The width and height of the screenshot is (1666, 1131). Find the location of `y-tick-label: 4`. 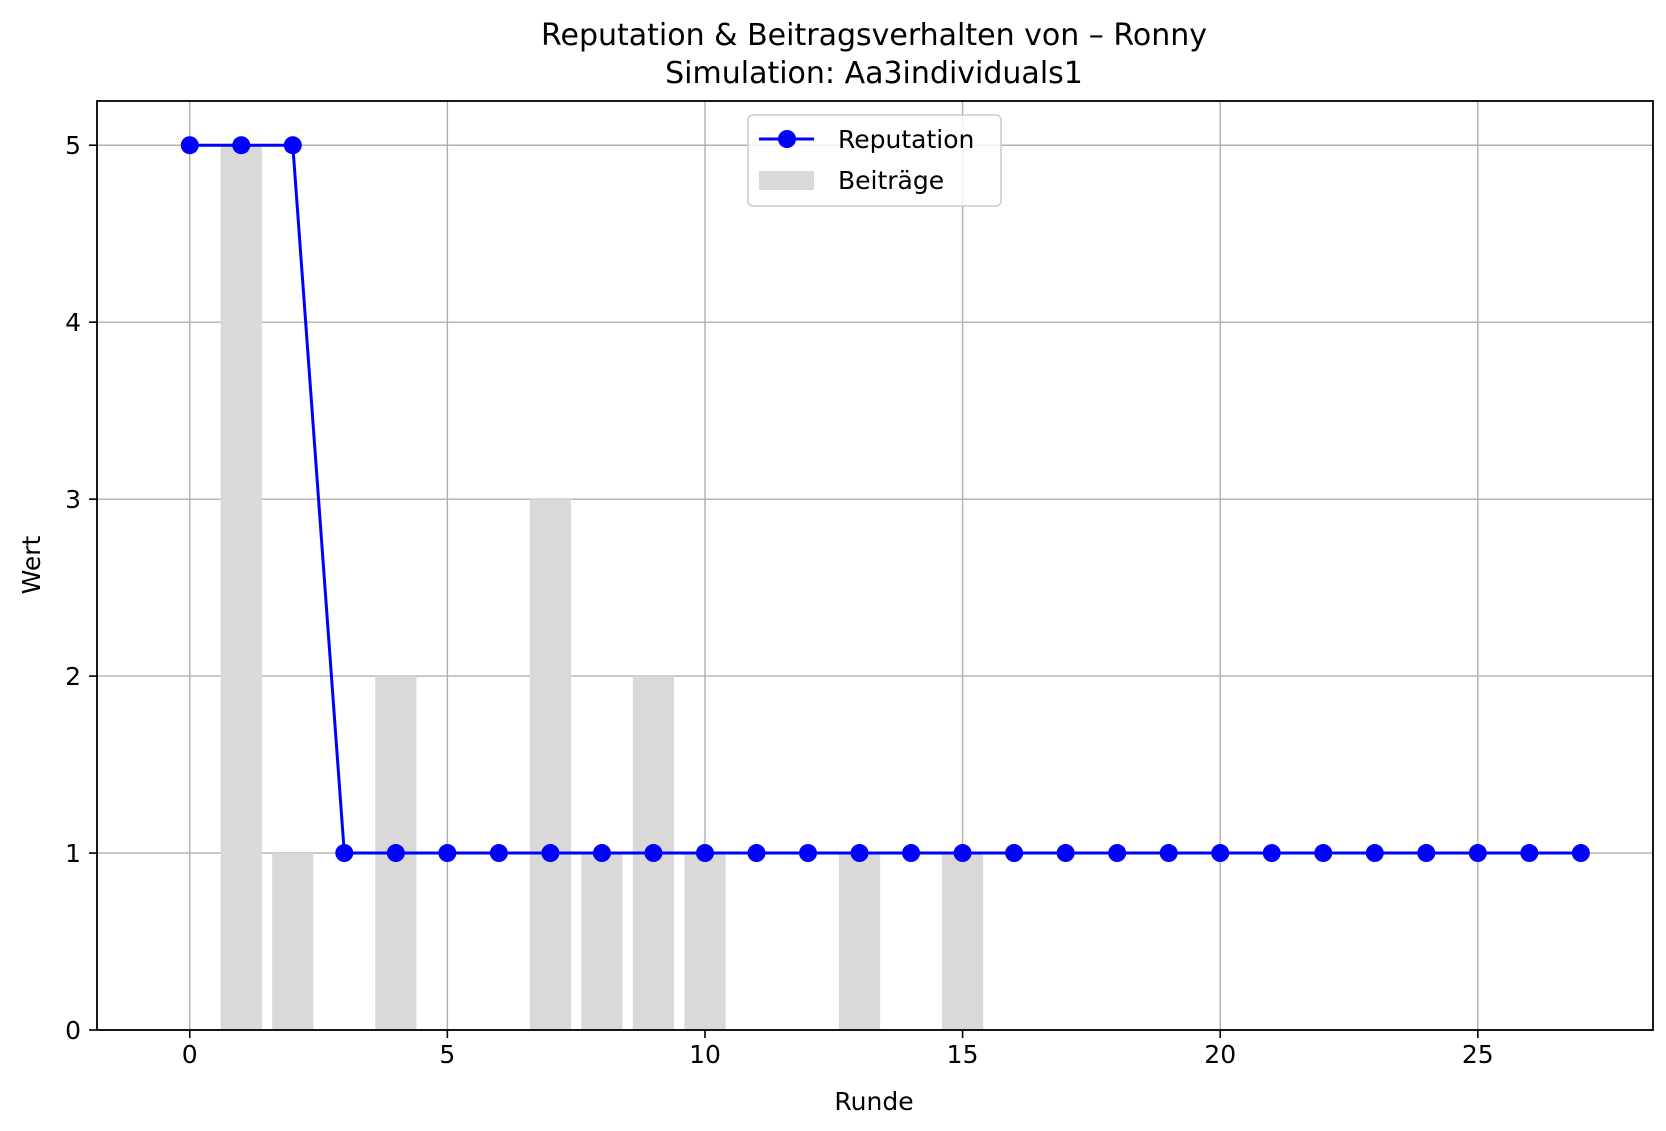

y-tick-label: 4 is located at coordinates (73, 322).